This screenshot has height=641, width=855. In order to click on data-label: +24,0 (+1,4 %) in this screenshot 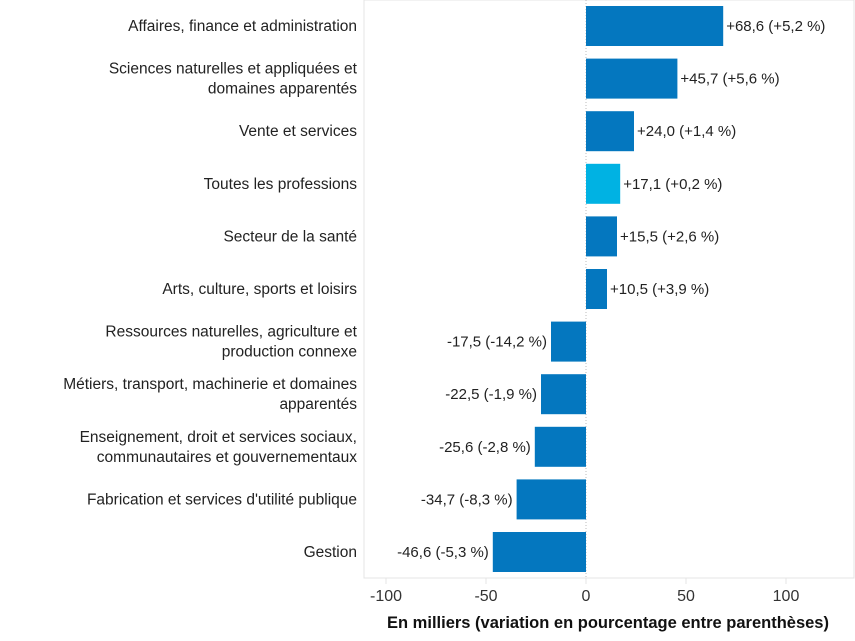, I will do `click(686, 131)`.